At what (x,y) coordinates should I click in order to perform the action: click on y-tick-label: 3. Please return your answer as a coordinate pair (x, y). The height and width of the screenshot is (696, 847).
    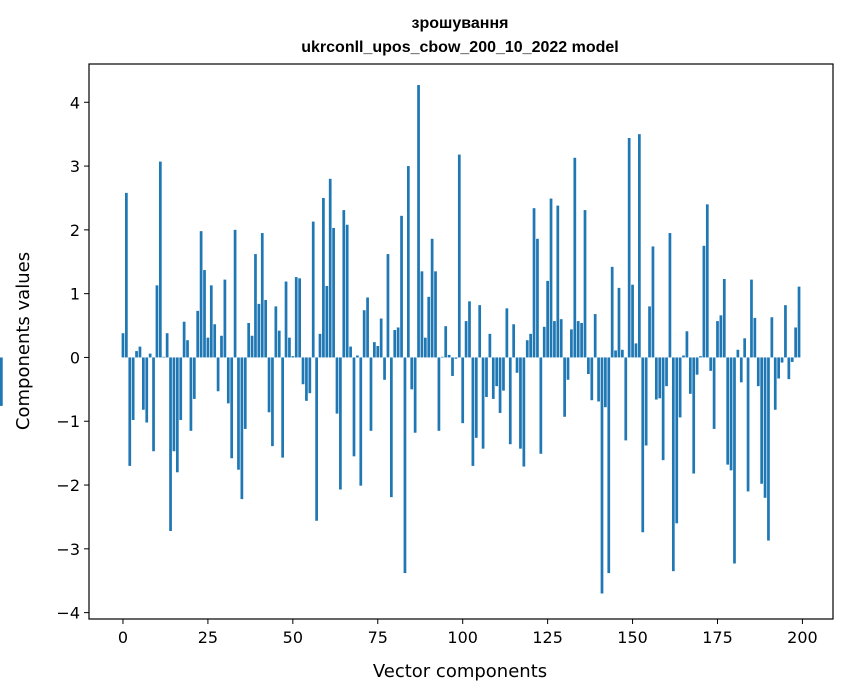
    Looking at the image, I should click on (75, 166).